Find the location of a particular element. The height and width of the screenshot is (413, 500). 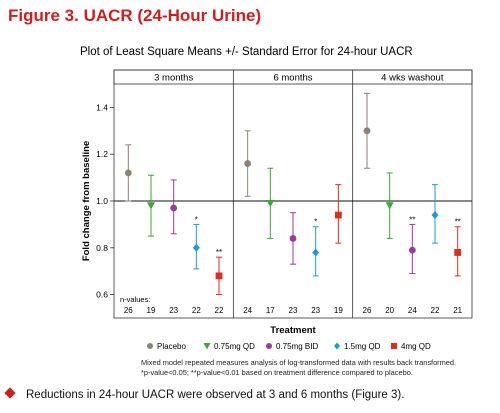

legend-label: 4mg QD is located at coordinates (416, 346).